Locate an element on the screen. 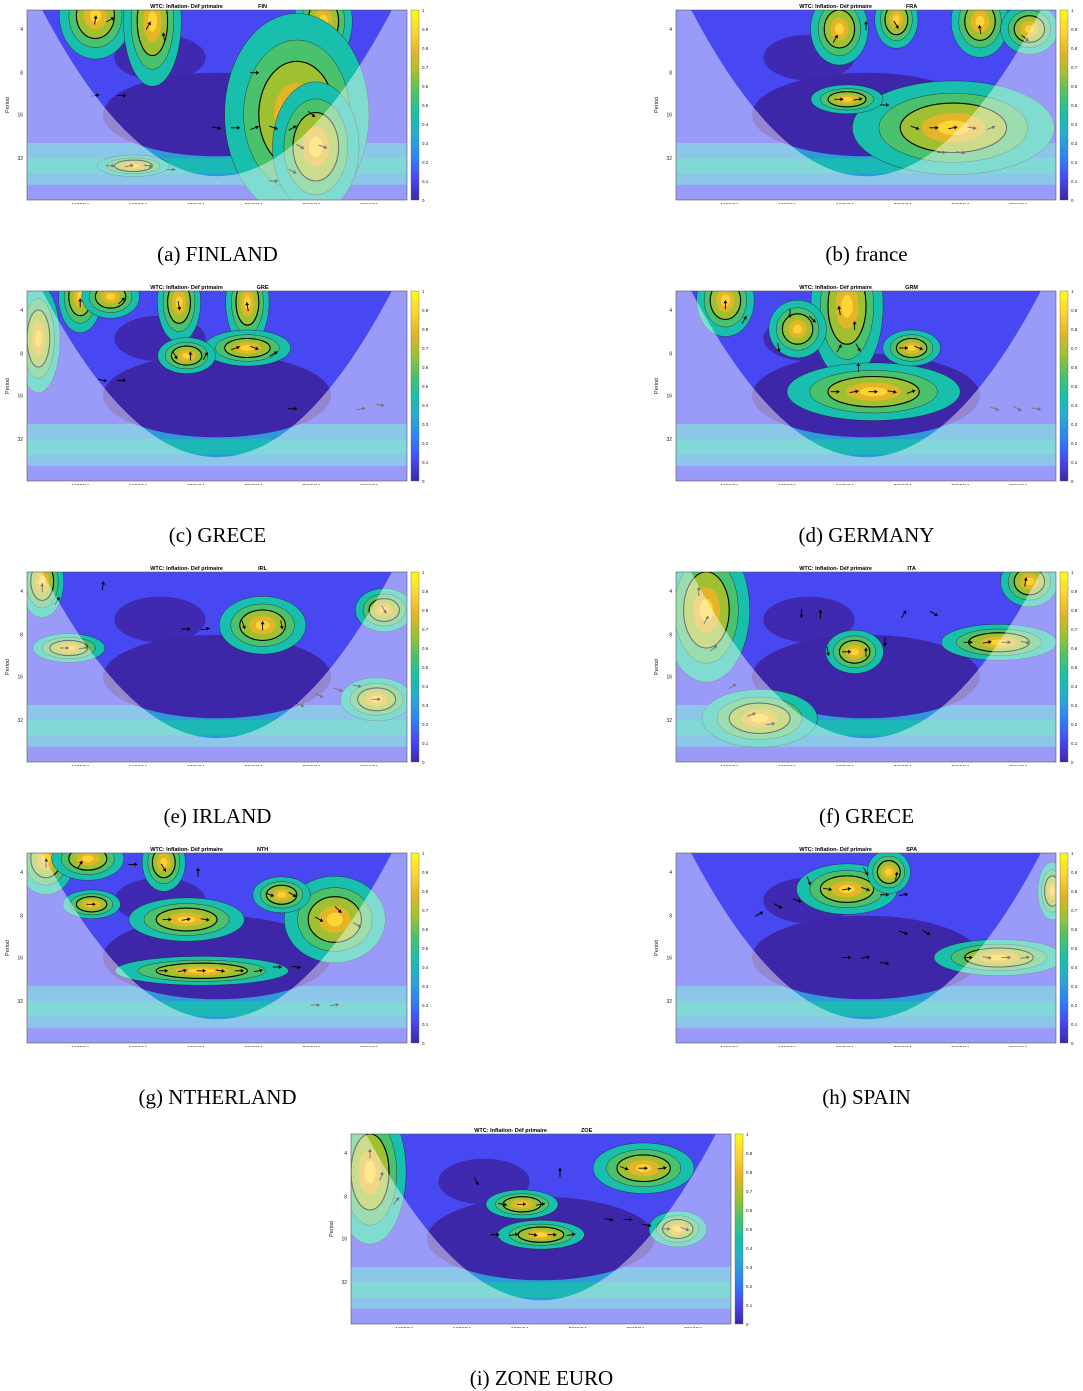  cone-of-influence is located at coordinates (217, 667).